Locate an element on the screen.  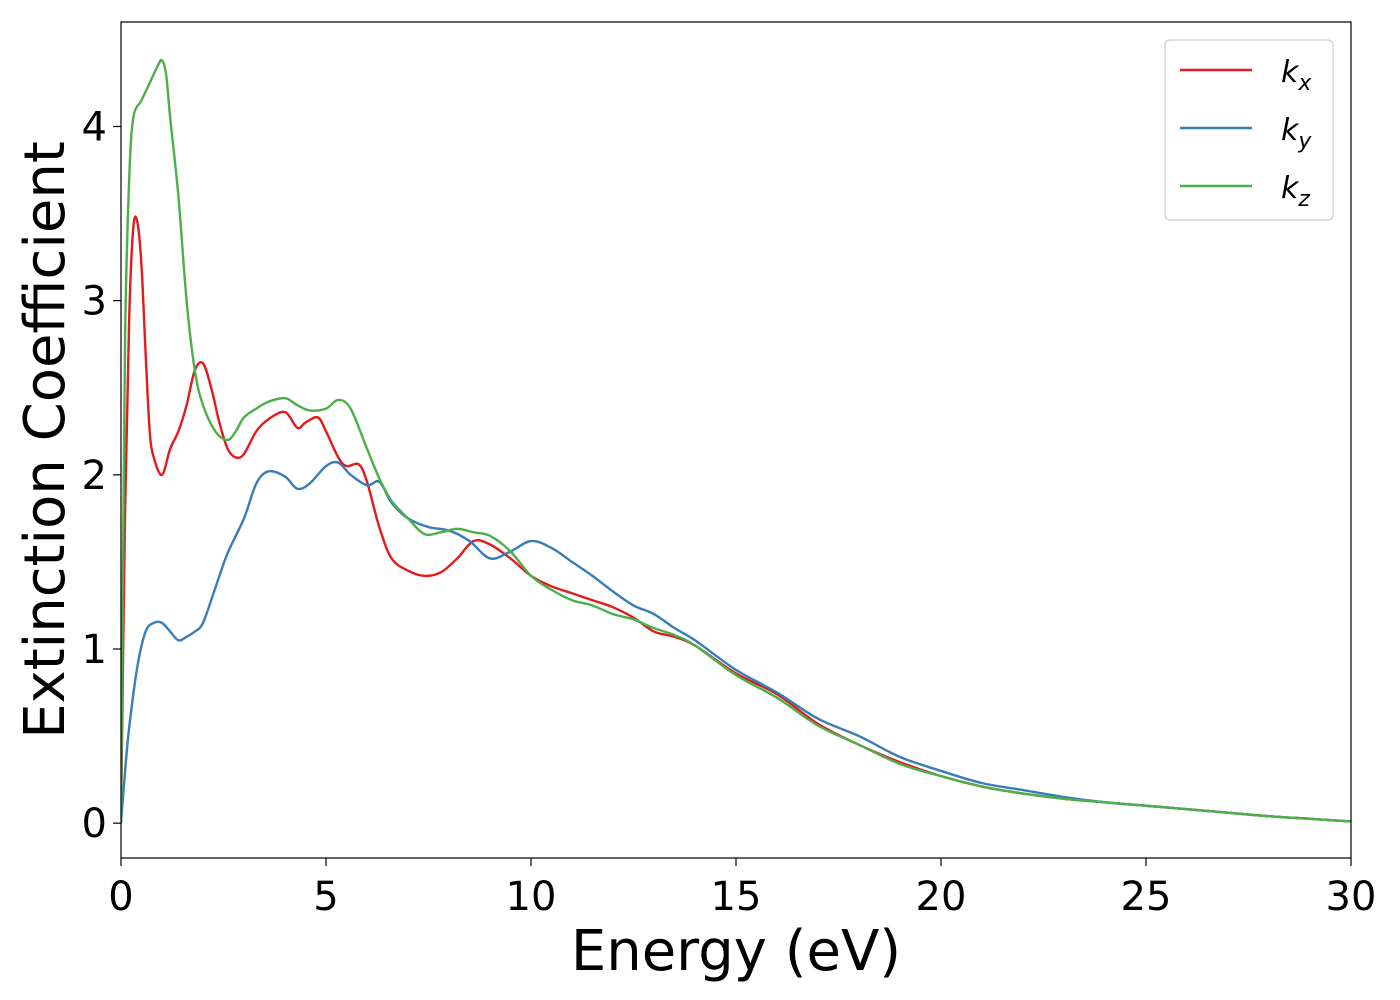
legend: kx ky kz is located at coordinates (1249, 130).